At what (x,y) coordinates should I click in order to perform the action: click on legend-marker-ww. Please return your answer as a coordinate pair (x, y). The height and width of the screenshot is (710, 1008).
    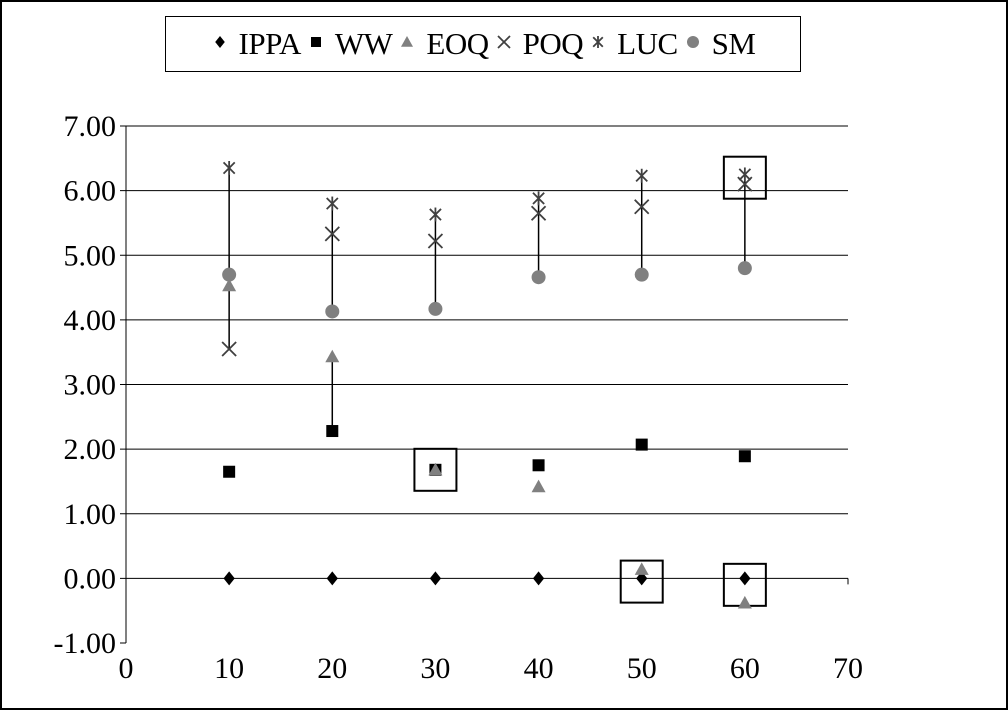
    Looking at the image, I should click on (315, 42).